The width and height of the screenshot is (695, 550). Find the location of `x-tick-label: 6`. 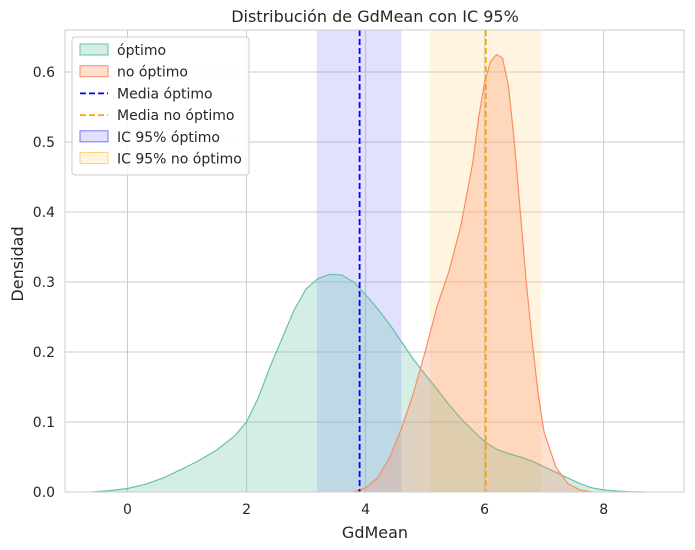

x-tick-label: 6 is located at coordinates (484, 510).